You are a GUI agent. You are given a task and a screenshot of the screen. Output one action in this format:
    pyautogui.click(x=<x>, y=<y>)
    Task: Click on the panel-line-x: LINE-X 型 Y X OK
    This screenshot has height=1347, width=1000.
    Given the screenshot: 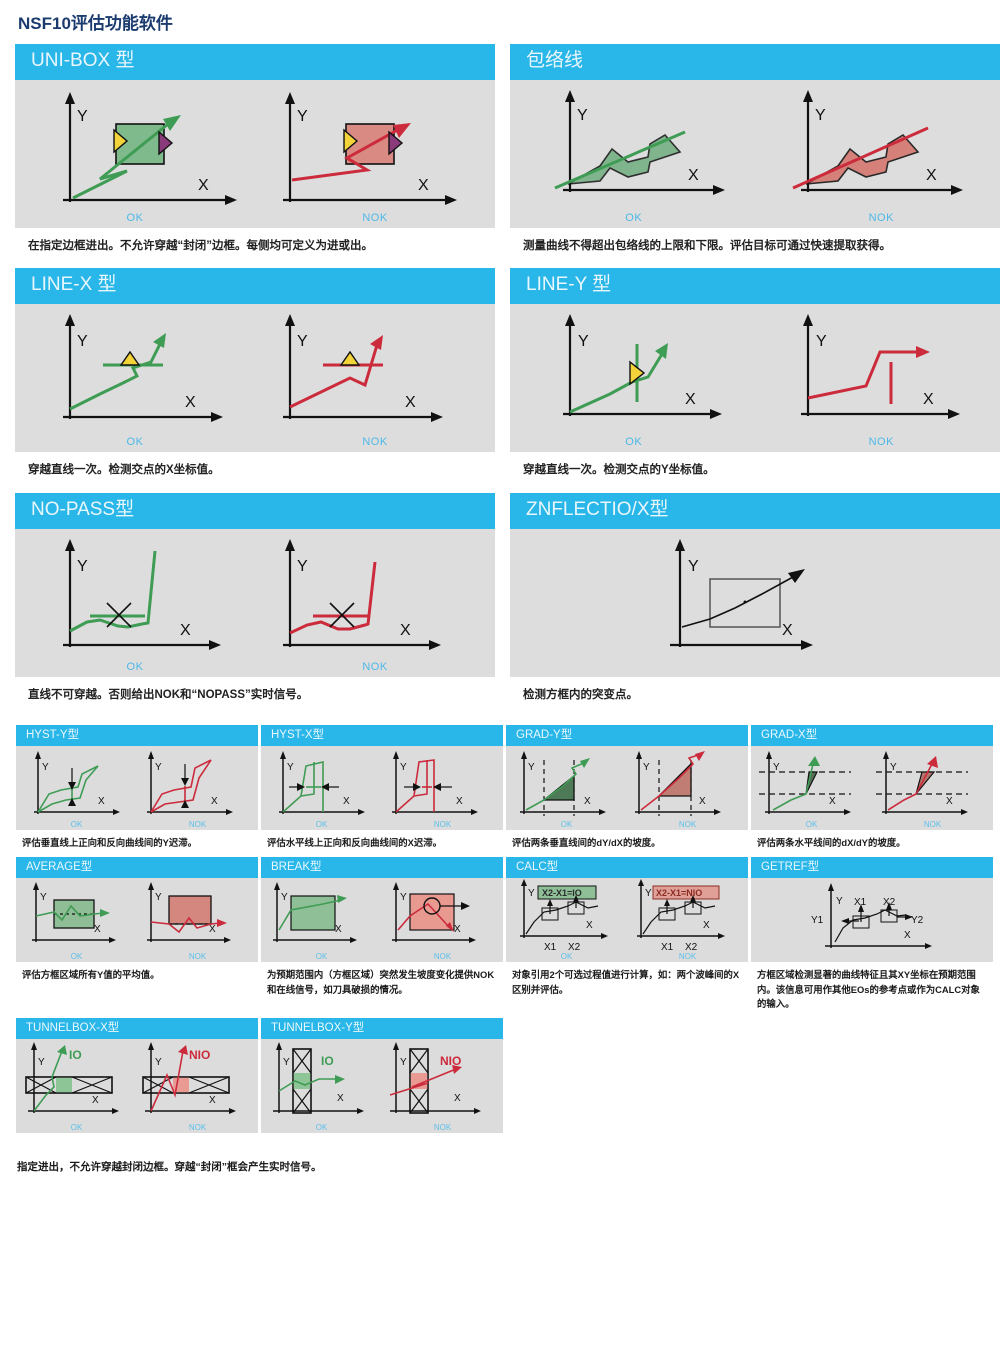 What is the action you would take?
    pyautogui.click(x=255, y=373)
    